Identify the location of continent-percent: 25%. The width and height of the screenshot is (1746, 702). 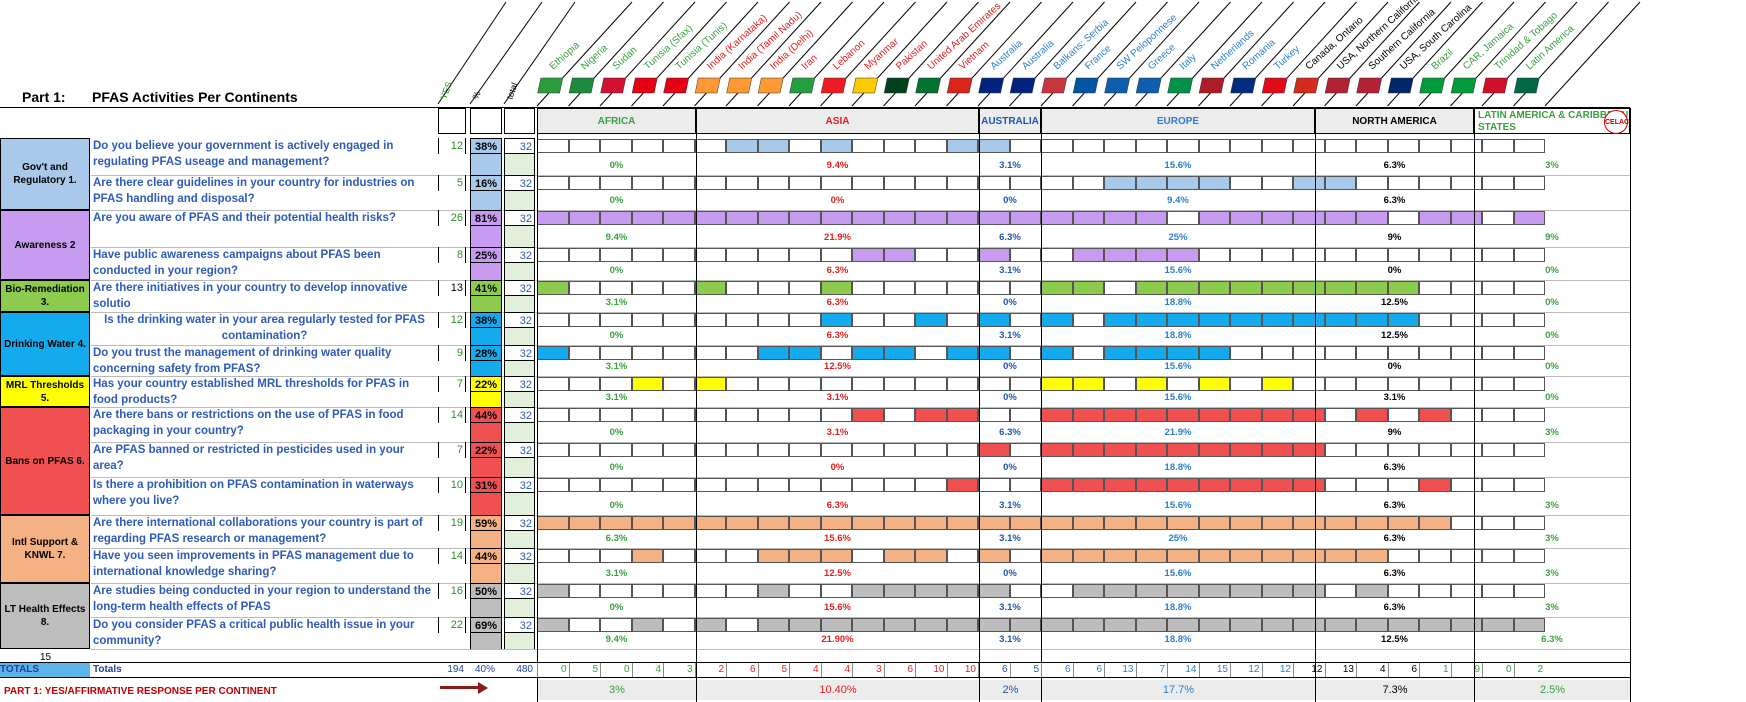
(1178, 237).